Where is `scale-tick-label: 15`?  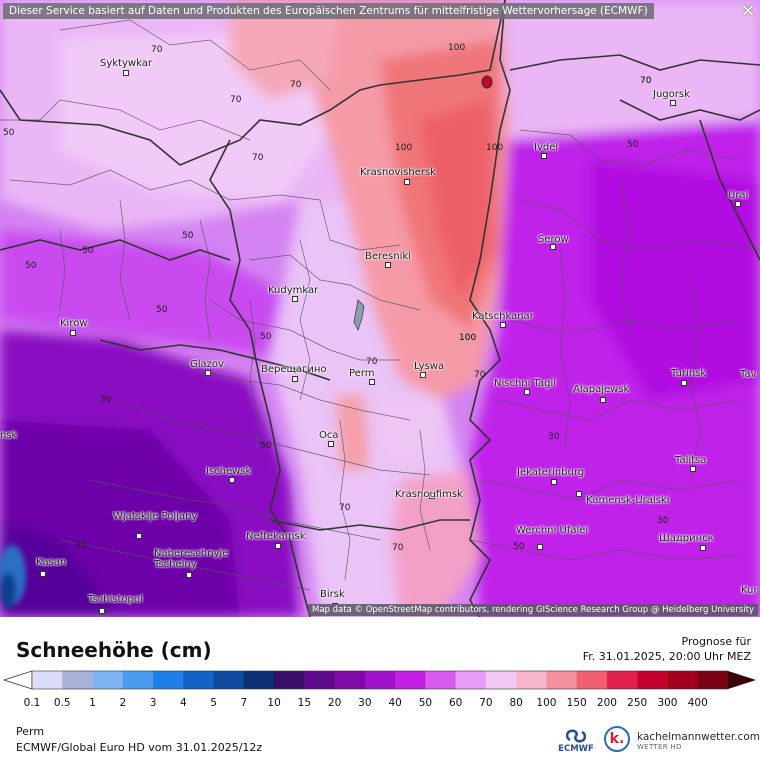 scale-tick-label: 15 is located at coordinates (304, 703).